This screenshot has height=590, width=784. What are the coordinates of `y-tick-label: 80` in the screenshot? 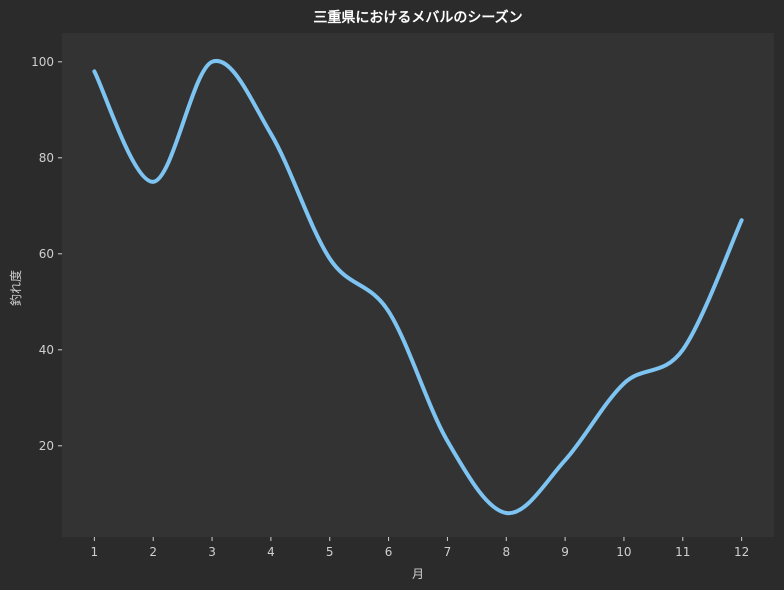 It's located at (46, 158).